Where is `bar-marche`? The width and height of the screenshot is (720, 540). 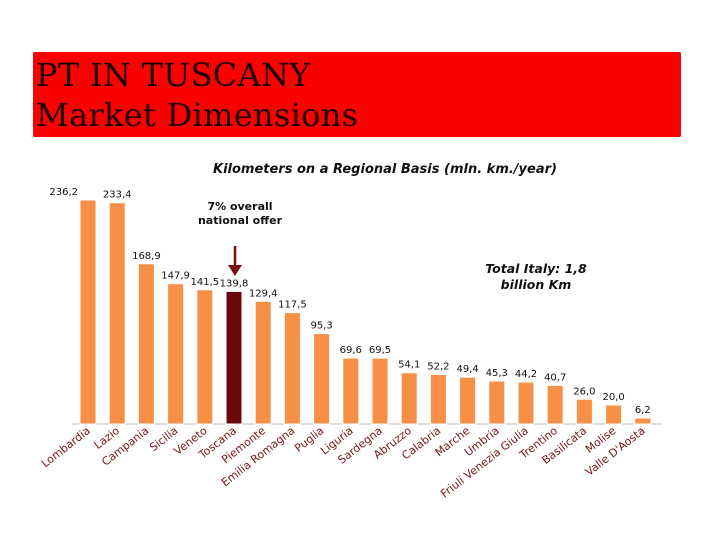 bar-marche is located at coordinates (468, 400).